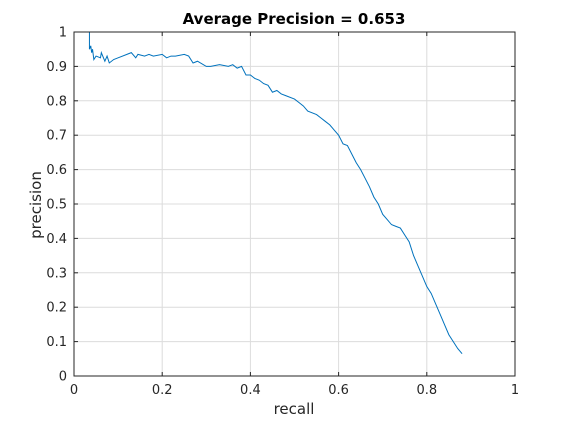 The width and height of the screenshot is (570, 422). Describe the element at coordinates (56, 101) in the screenshot. I see `y-tick-label: 0.8` at that location.